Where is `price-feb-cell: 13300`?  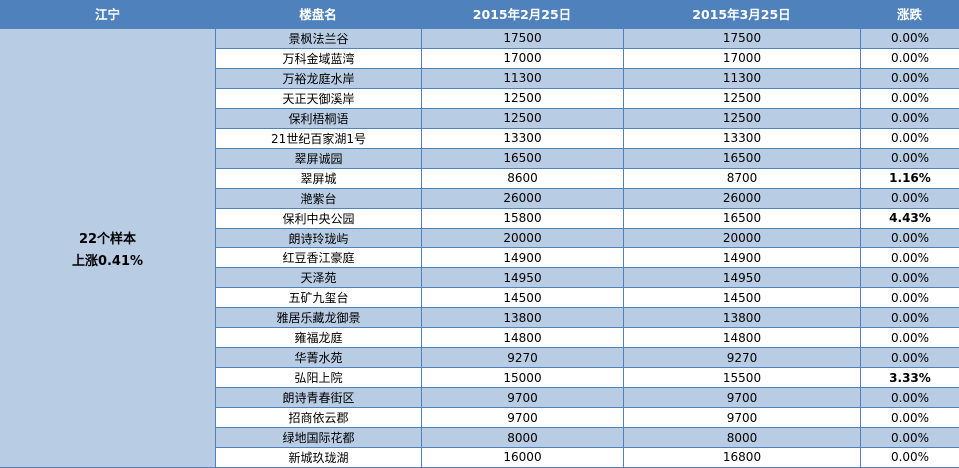 price-feb-cell: 13300 is located at coordinates (522, 138).